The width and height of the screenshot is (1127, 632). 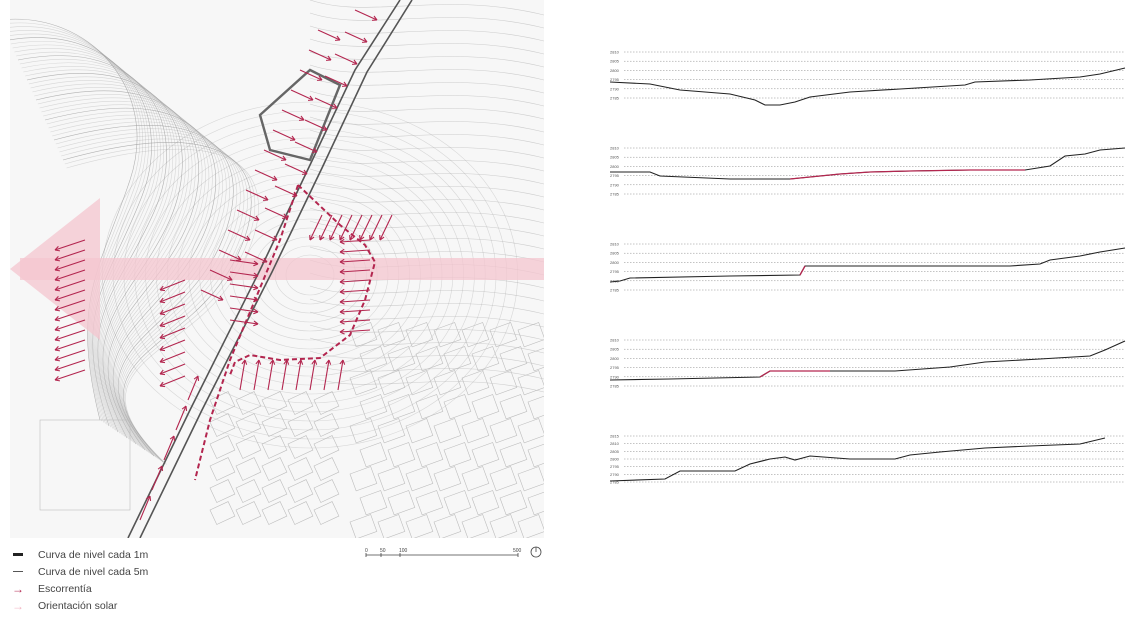 I want to click on scale-bar: 0 50 100 500, so click(x=453, y=552).